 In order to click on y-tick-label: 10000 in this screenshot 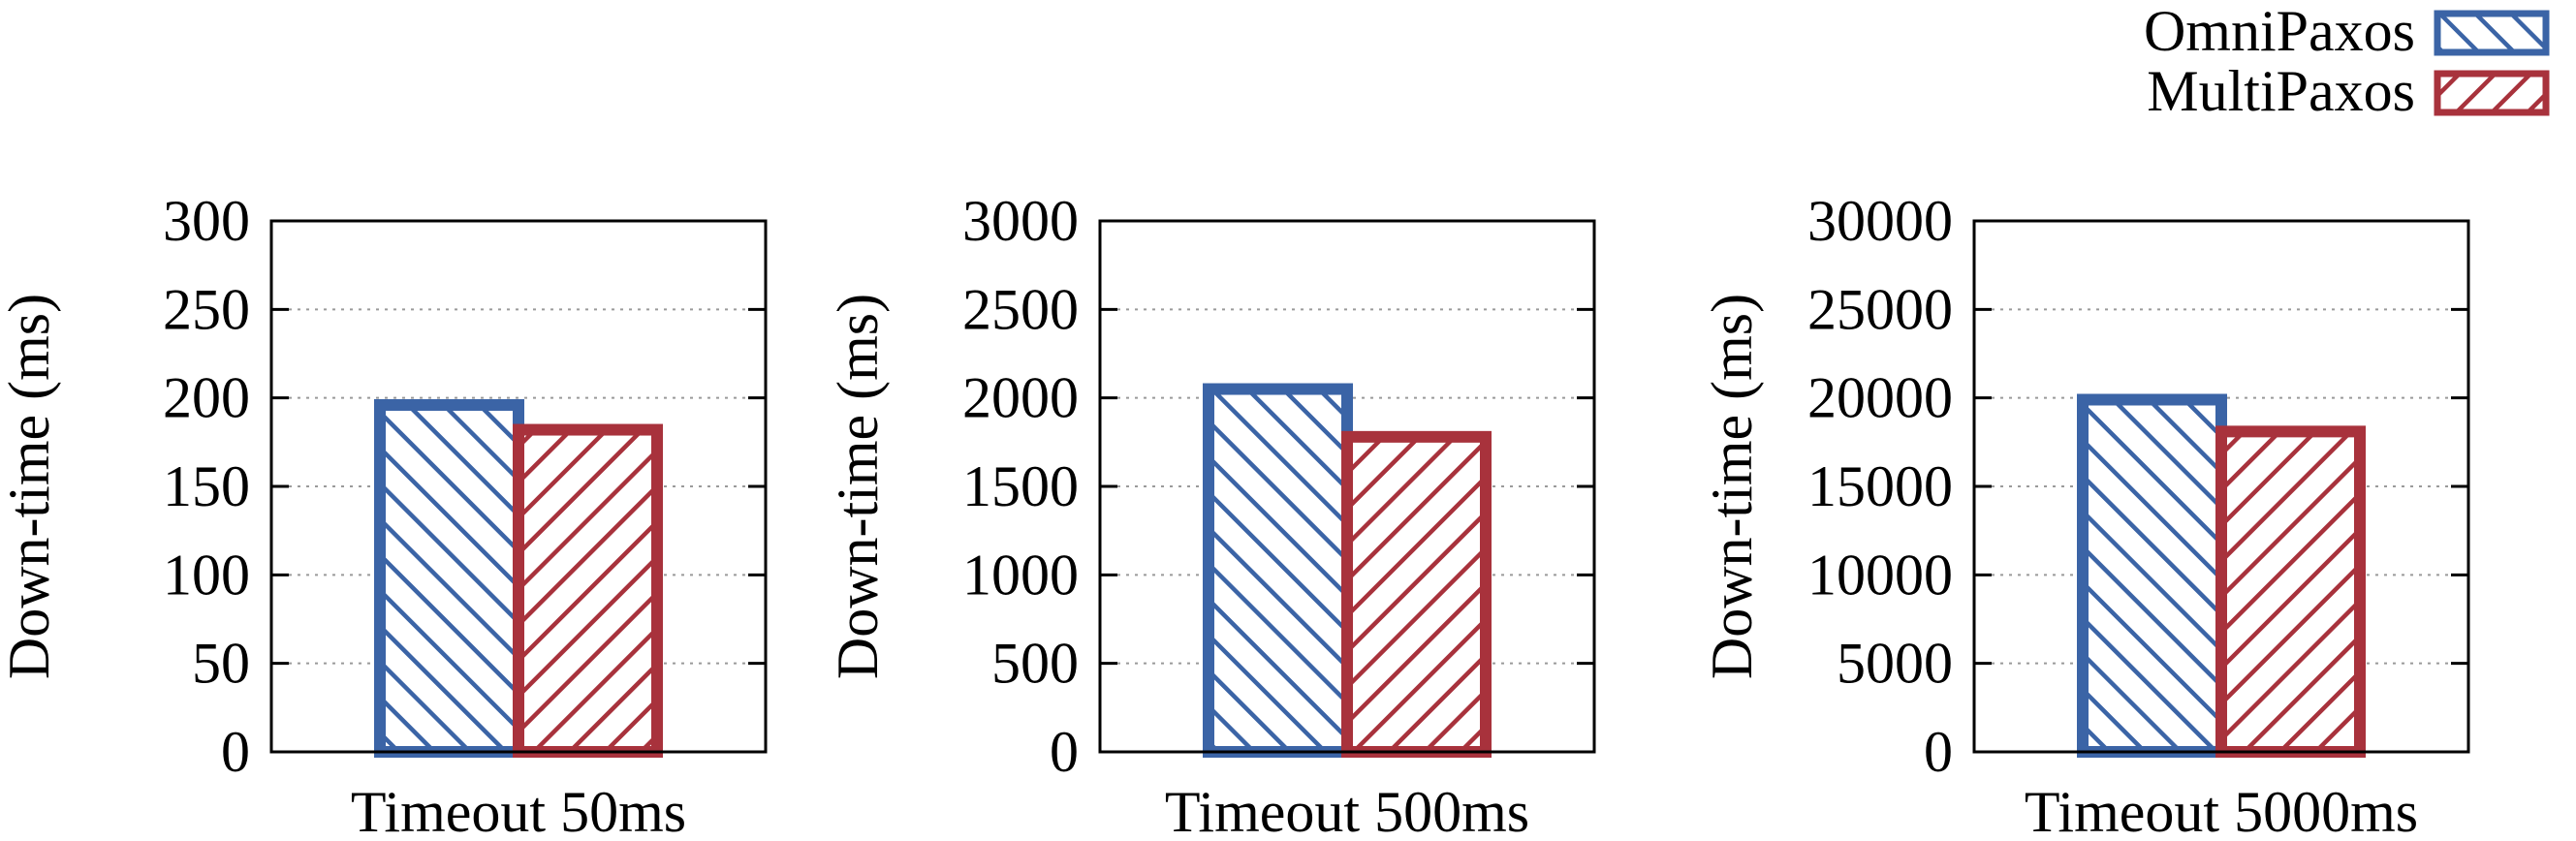, I will do `click(1880, 575)`.